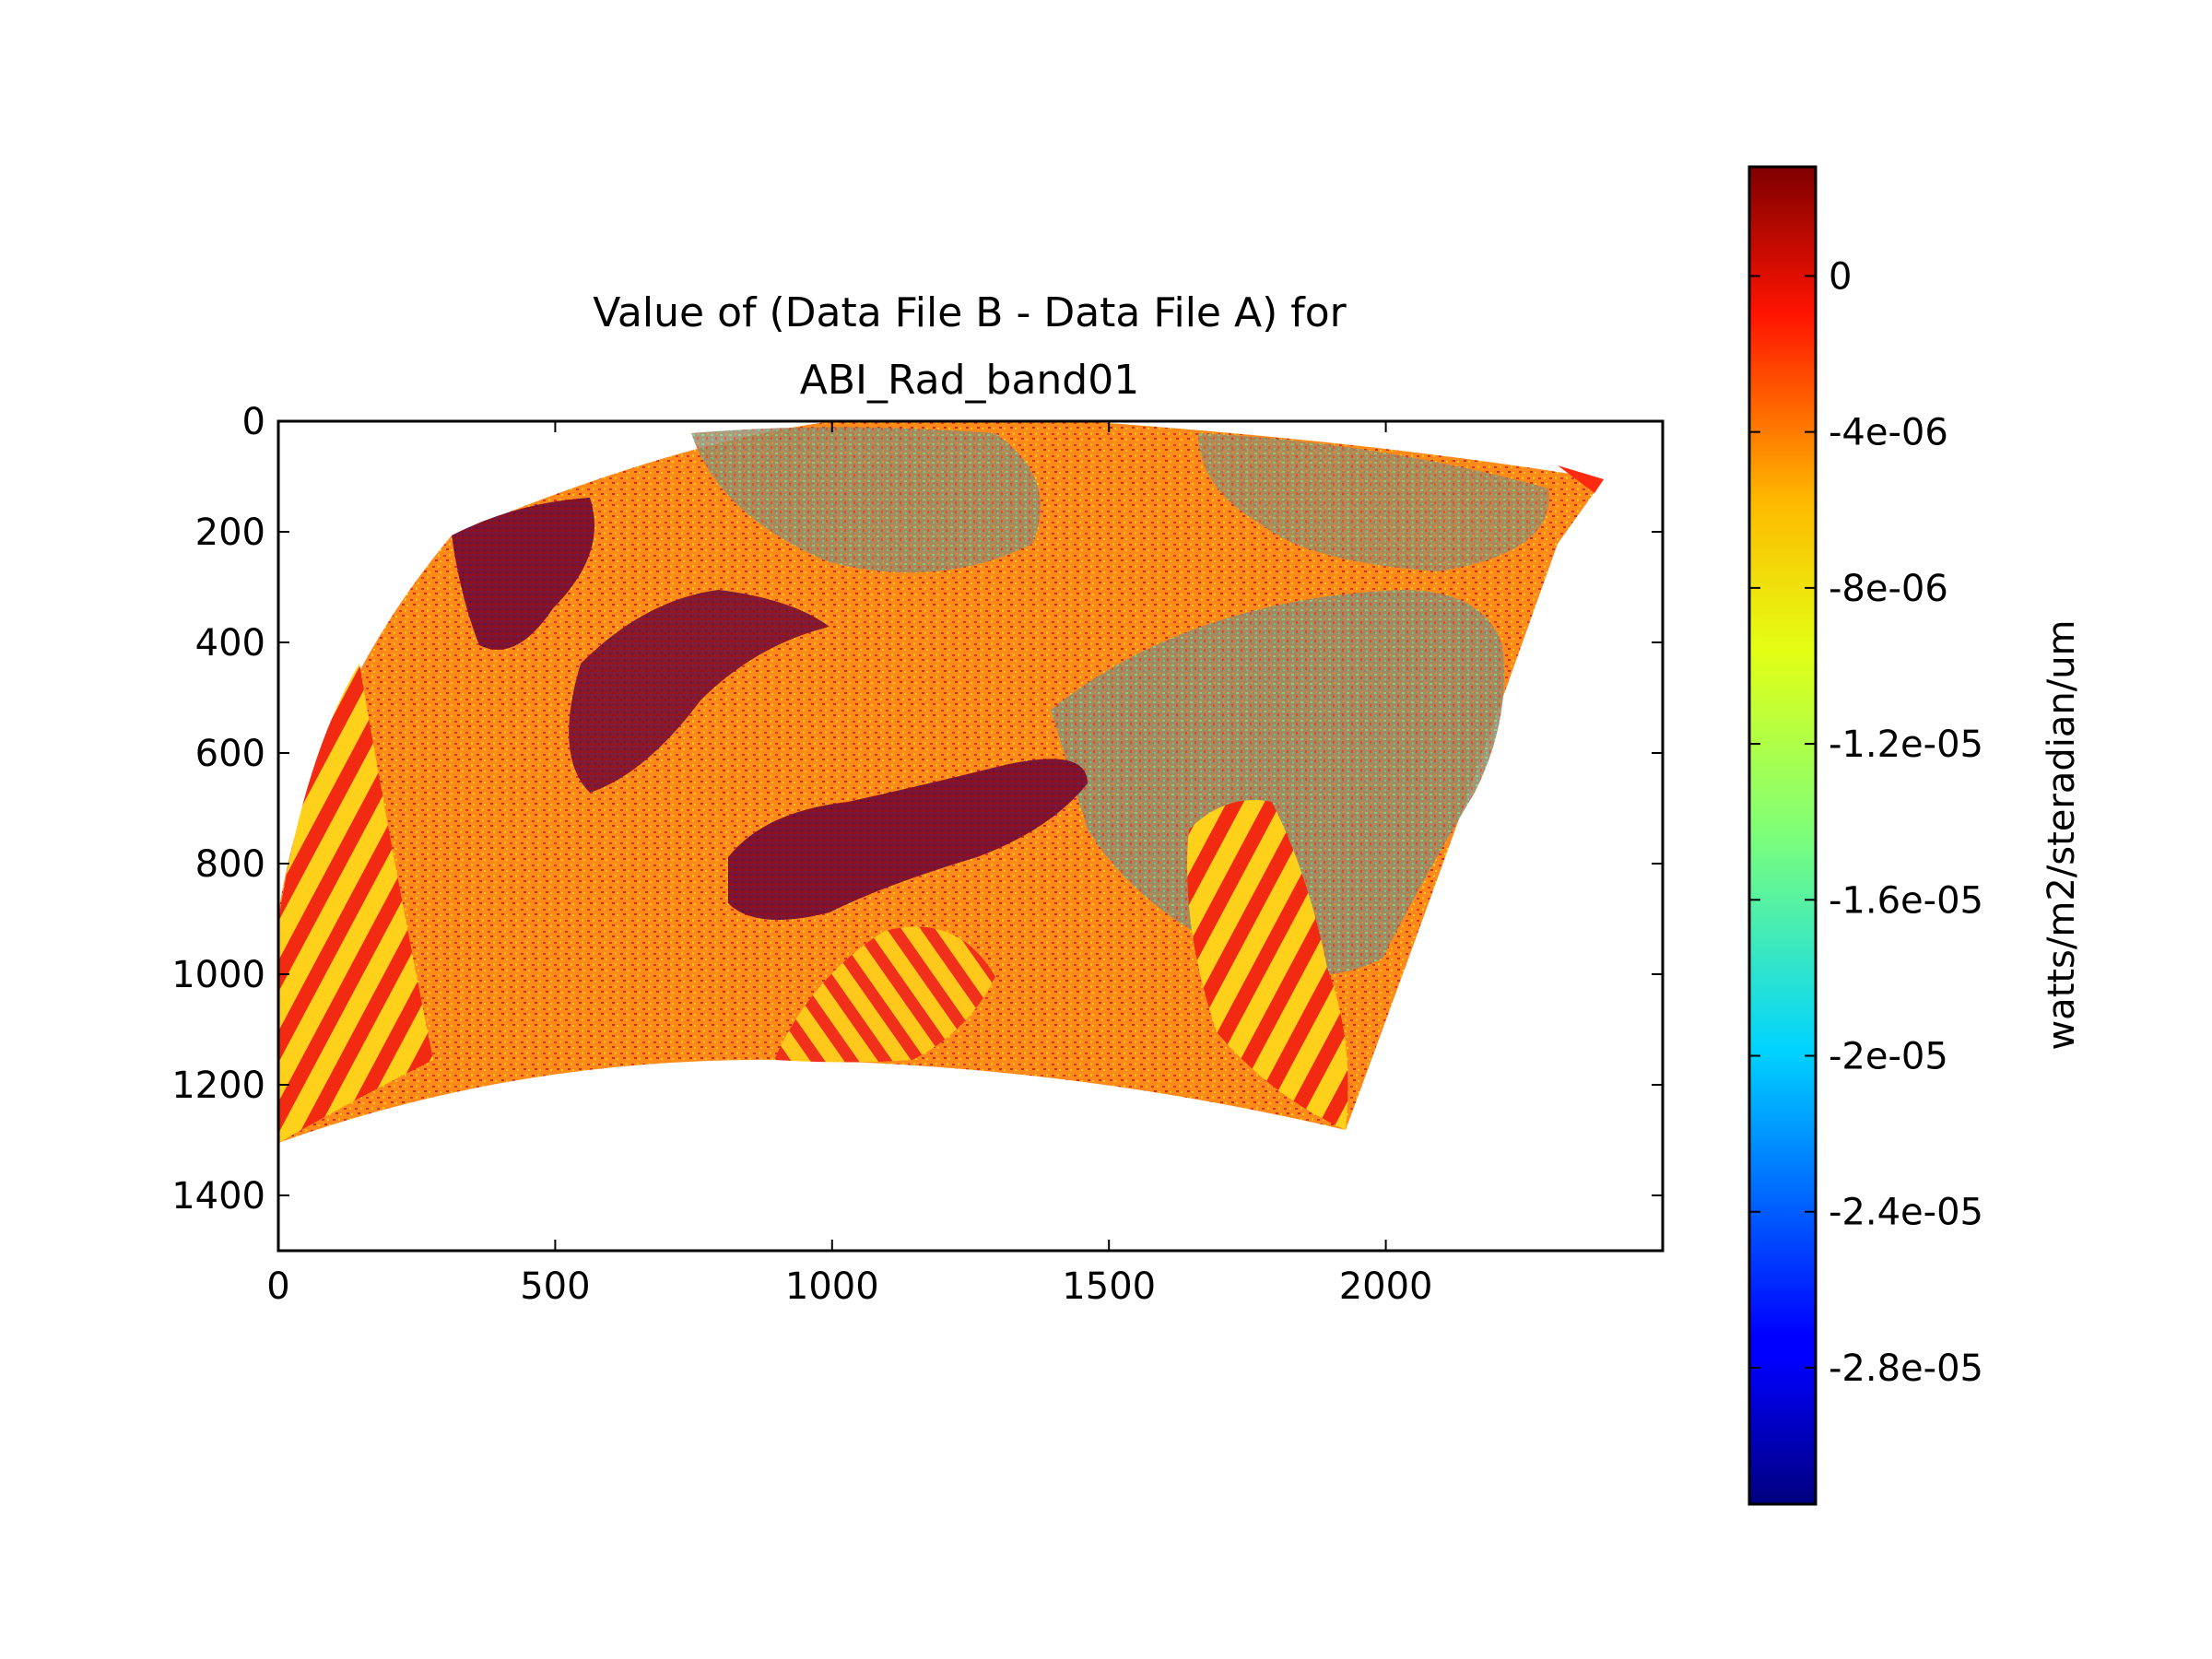 Image resolution: width=2212 pixels, height=1659 pixels. Describe the element at coordinates (355, 903) in the screenshot. I see `striped-region-west` at that location.